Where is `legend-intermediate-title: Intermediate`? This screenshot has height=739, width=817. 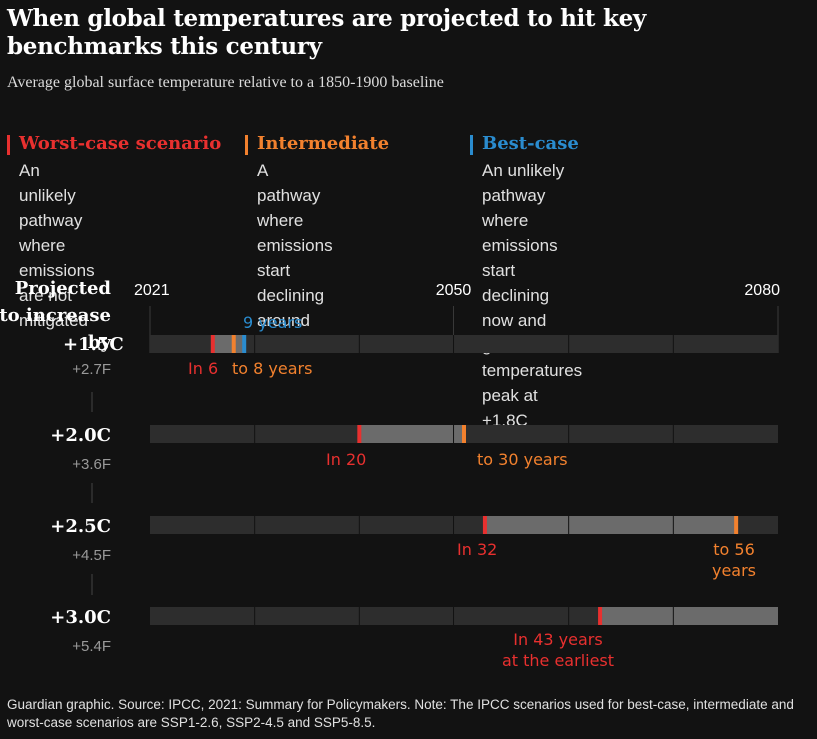
legend-intermediate-title: Intermediate is located at coordinates (323, 143).